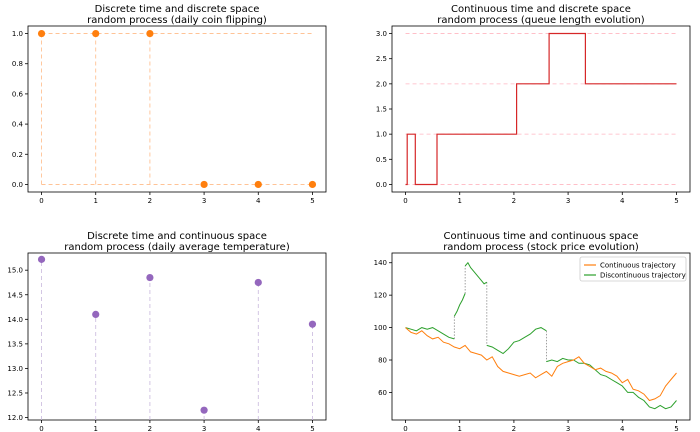 This screenshot has height=432, width=700. Describe the element at coordinates (381, 59) in the screenshot. I see `y-tick-label: 2.5` at that location.